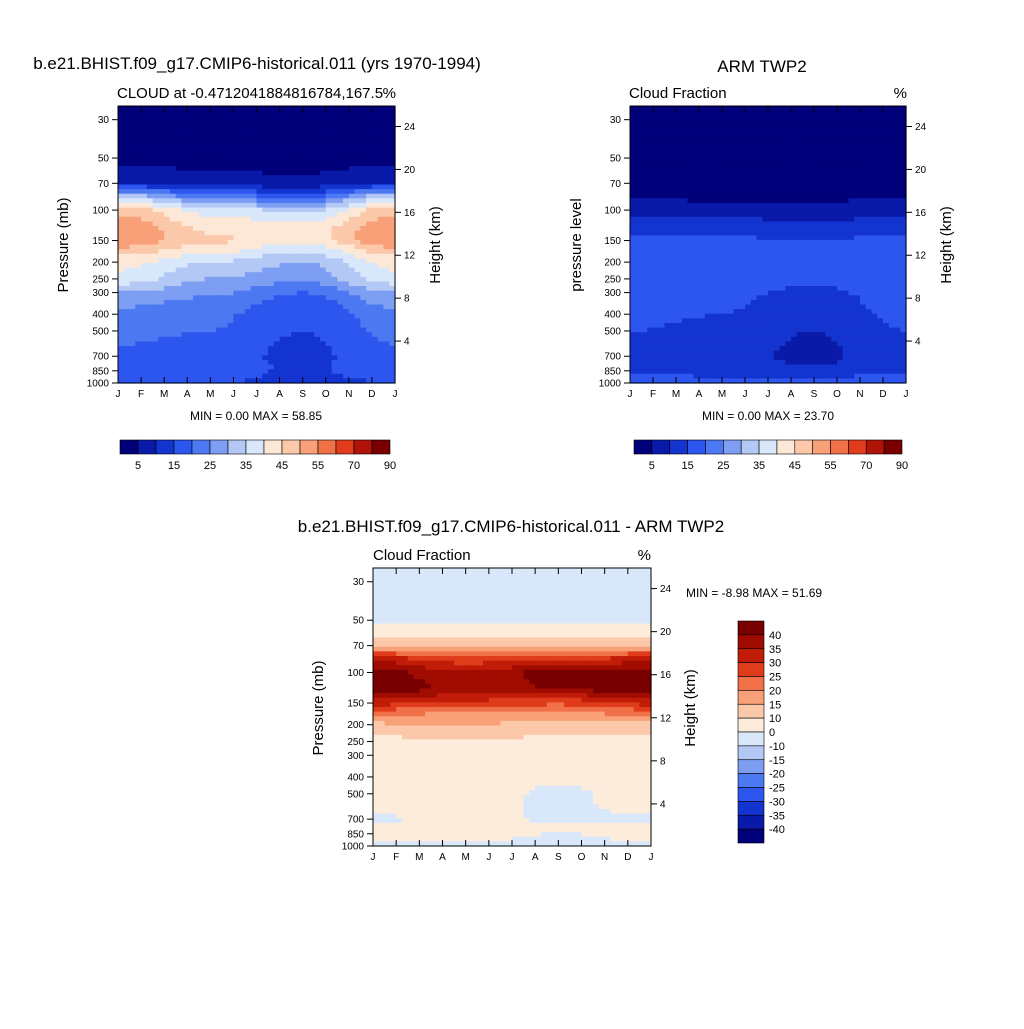 Image resolution: width=1024 pixels, height=1029 pixels. Describe the element at coordinates (768, 245) in the screenshot. I see `obs-field` at that location.